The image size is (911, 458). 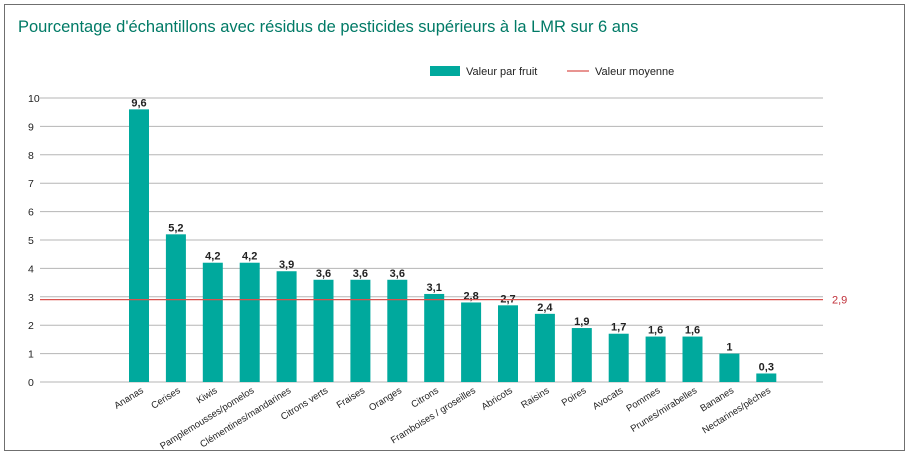 What do you see at coordinates (545, 308) in the screenshot?
I see `data-label: 2,4` at bounding box center [545, 308].